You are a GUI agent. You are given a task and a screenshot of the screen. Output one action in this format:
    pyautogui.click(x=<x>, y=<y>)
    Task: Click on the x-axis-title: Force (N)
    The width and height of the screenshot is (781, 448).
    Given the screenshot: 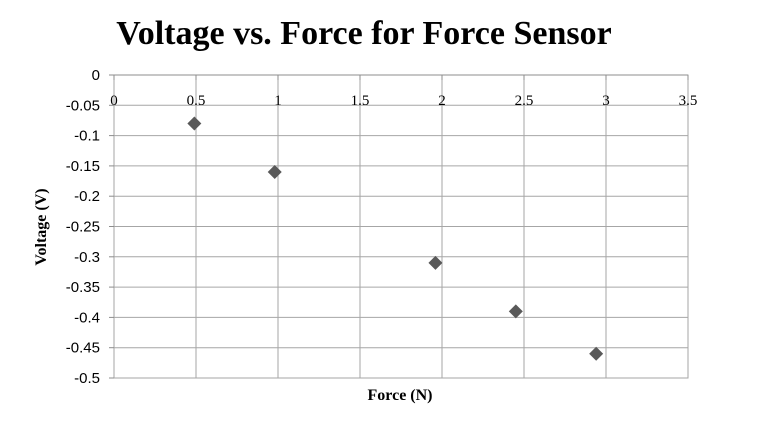 What is the action you would take?
    pyautogui.click(x=400, y=395)
    